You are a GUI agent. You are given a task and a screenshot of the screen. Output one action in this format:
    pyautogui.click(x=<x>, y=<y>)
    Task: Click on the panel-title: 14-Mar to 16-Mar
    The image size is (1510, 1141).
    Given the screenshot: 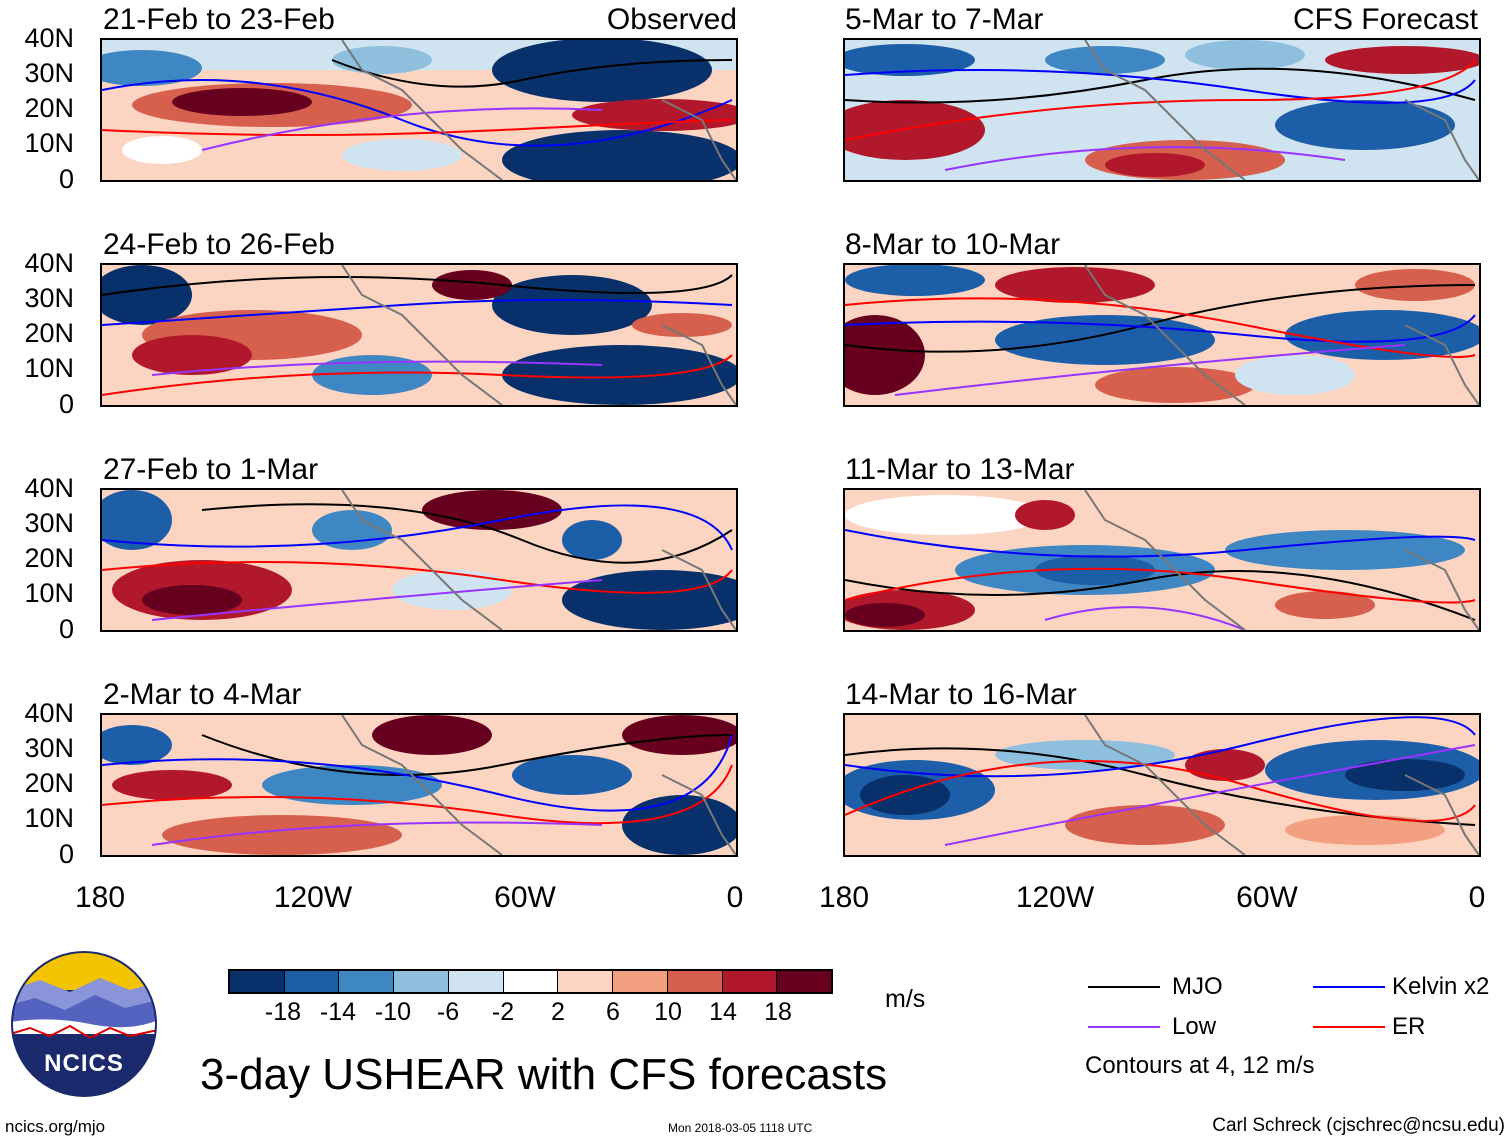 What is the action you would take?
    pyautogui.click(x=961, y=694)
    